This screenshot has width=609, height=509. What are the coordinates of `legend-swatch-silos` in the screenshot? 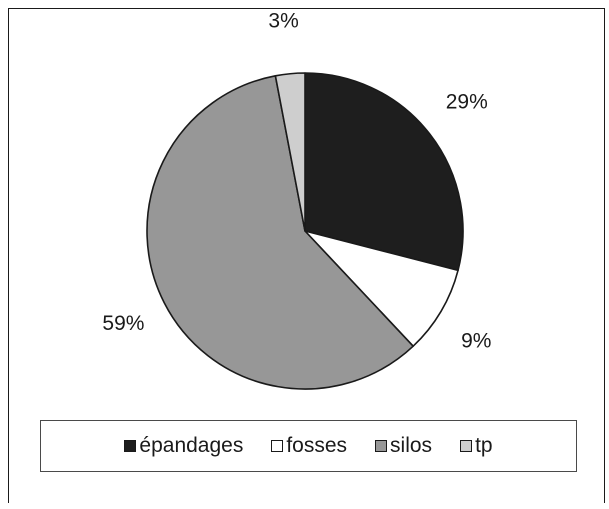 It's located at (381, 446).